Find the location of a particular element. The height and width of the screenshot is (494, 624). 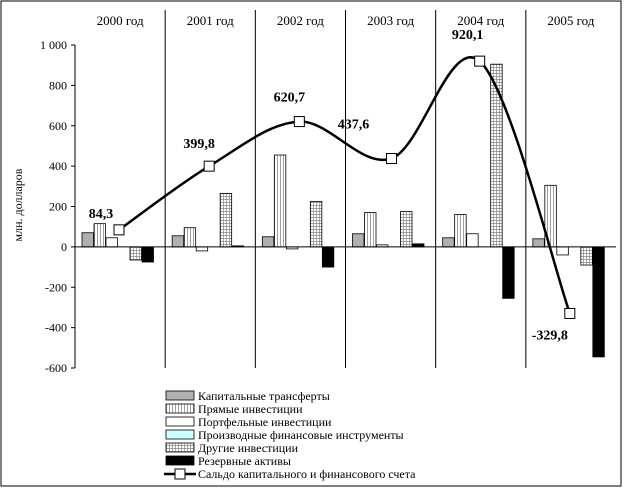

y-tick-label: -600 is located at coordinates (56, 368).